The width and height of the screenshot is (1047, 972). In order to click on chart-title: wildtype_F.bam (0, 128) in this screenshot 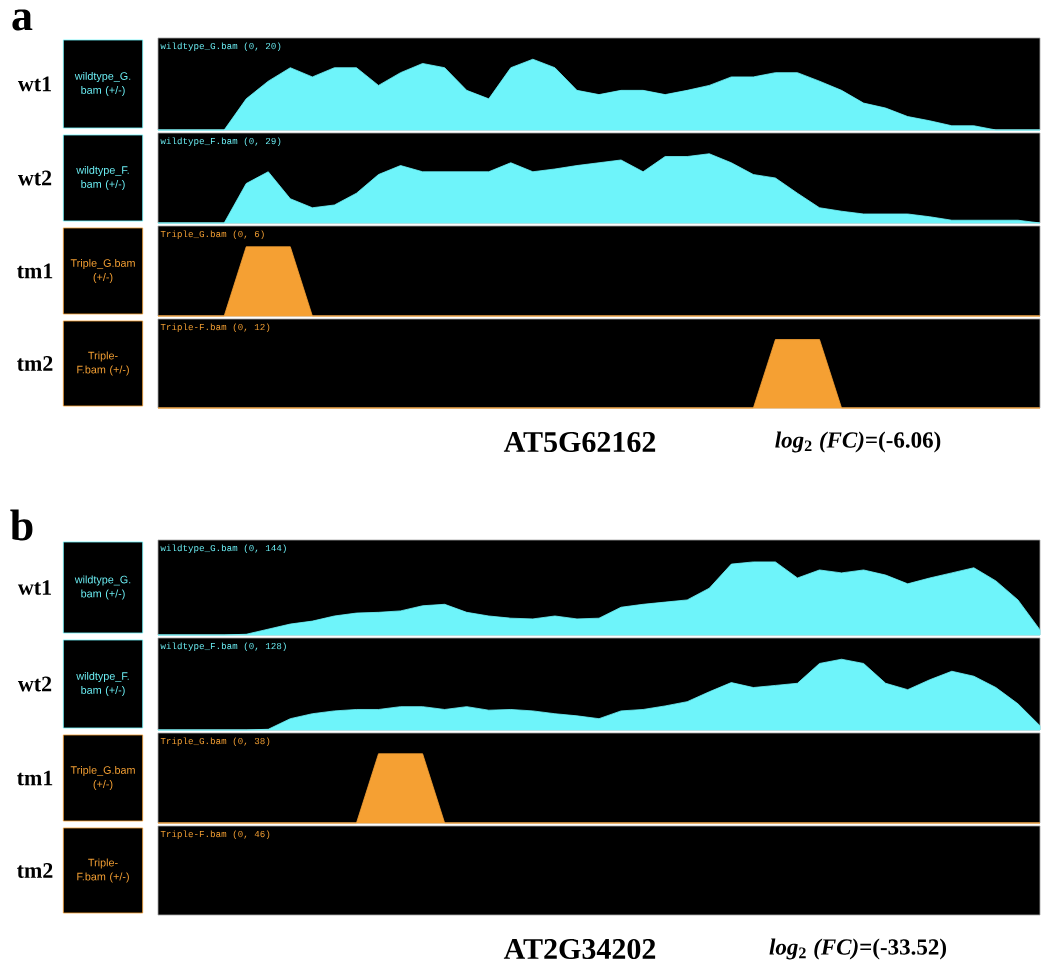, I will do `click(223, 646)`.